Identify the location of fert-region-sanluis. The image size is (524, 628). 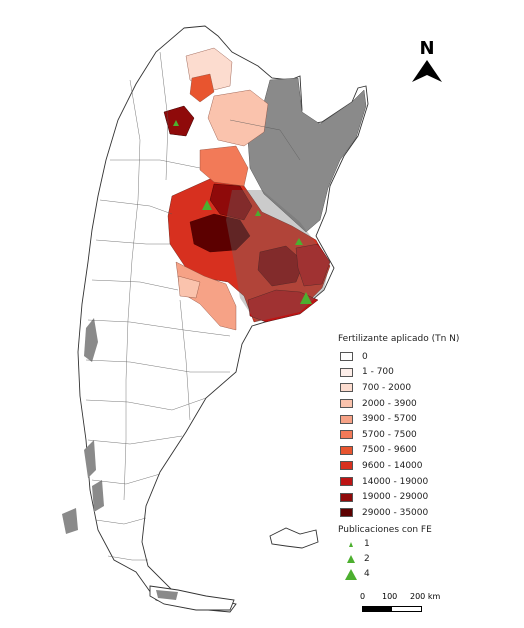
(189, 287).